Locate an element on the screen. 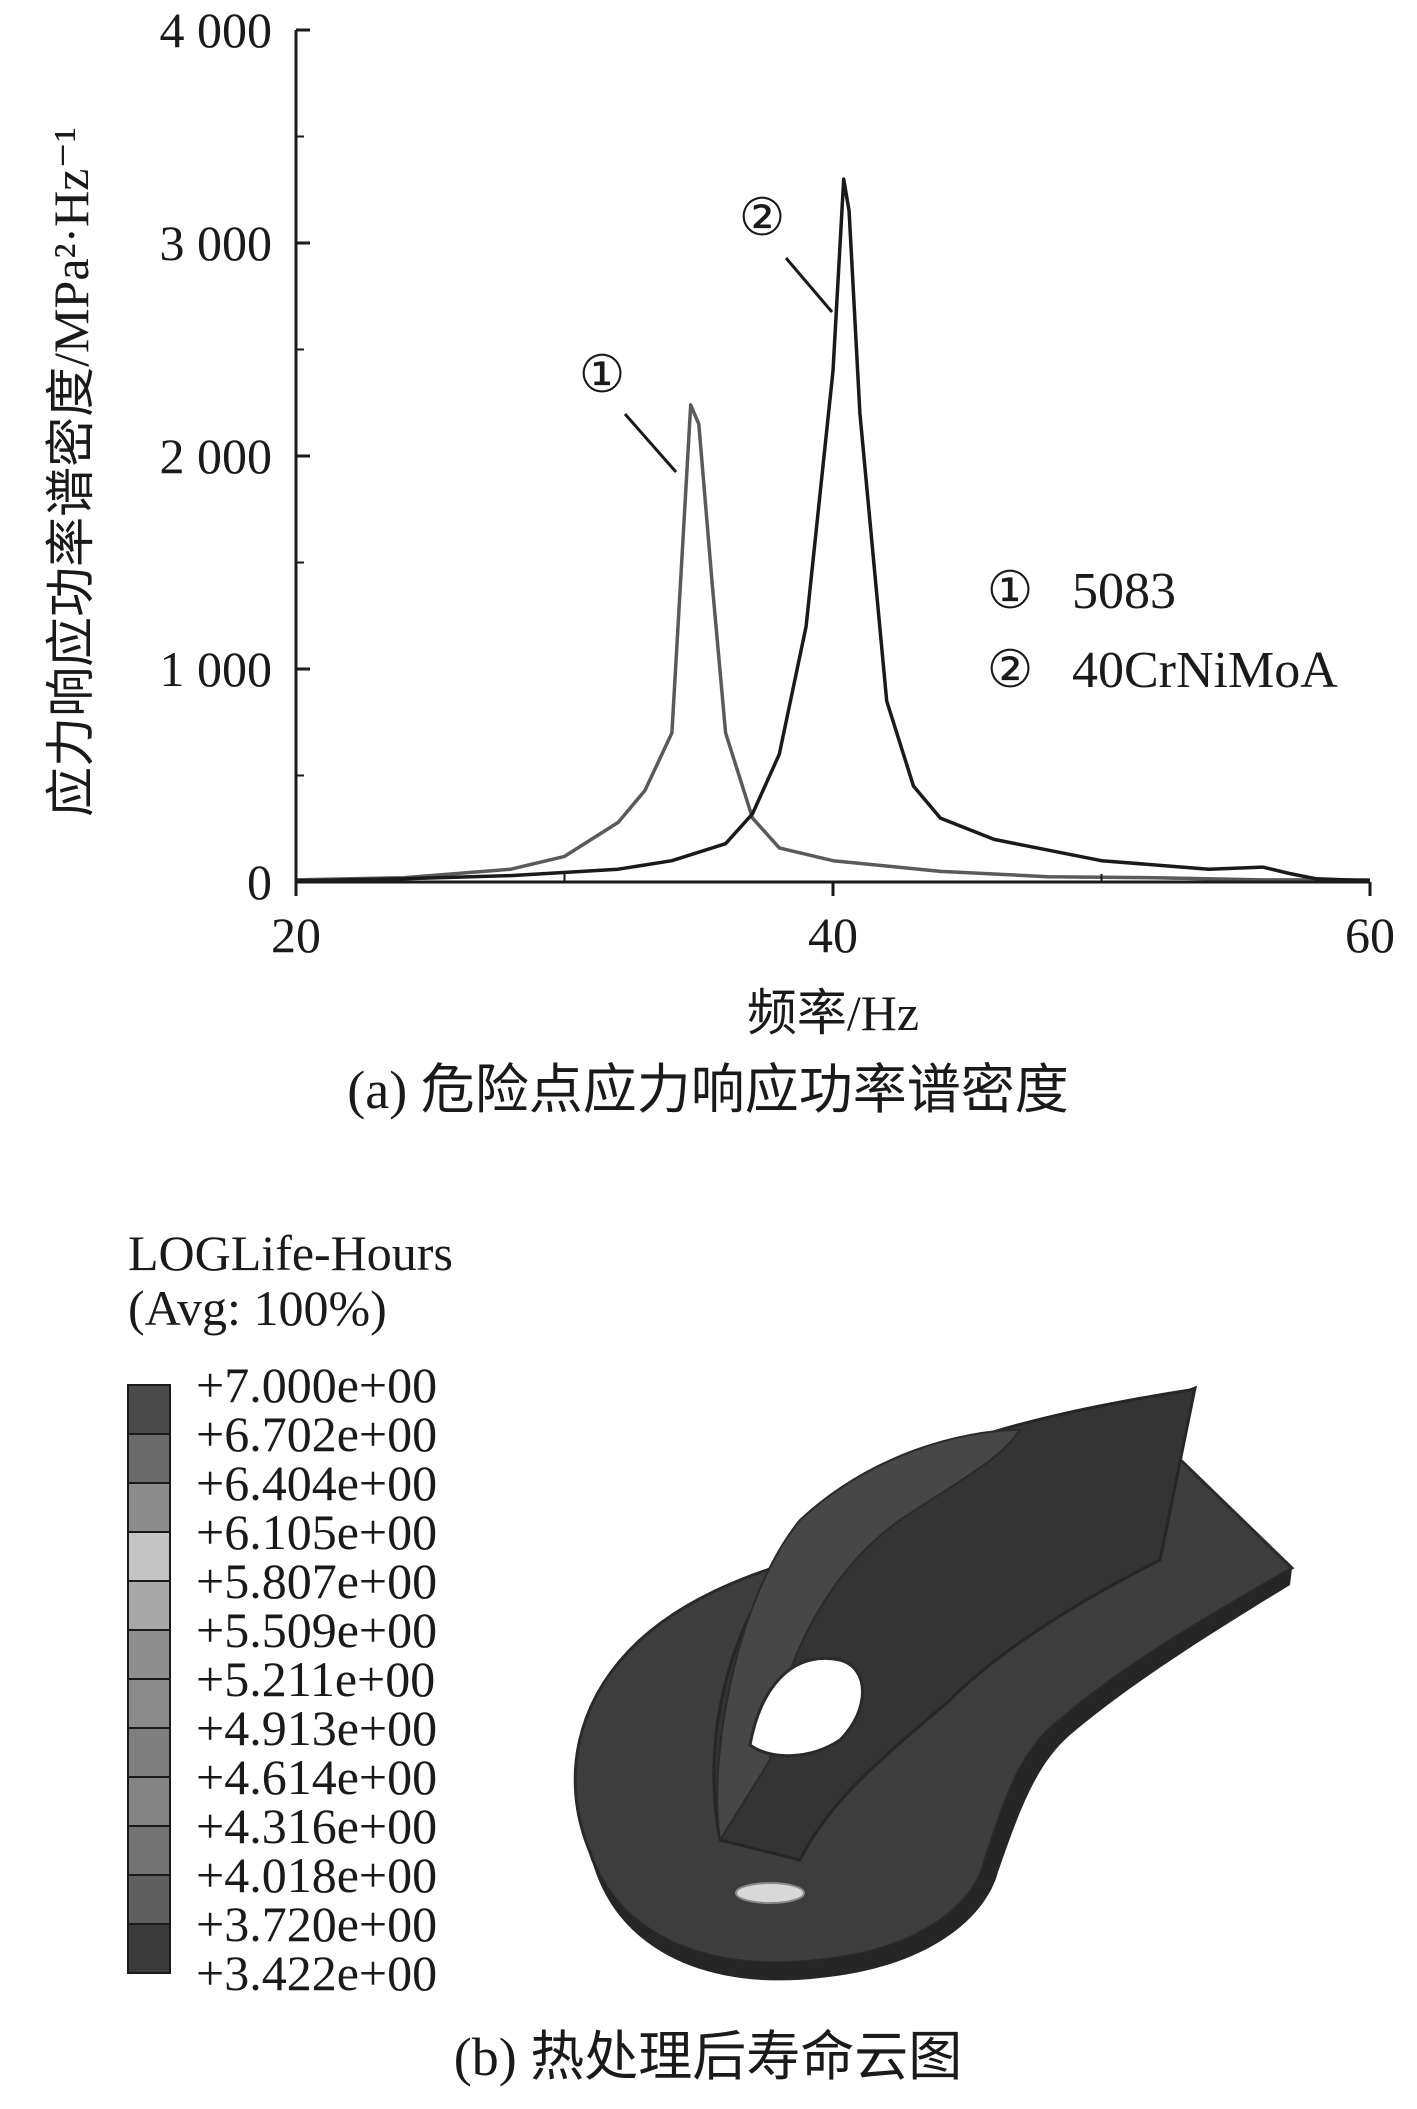 The width and height of the screenshot is (1417, 2109). colorbar-label: +6.105e+00 is located at coordinates (316, 1532).